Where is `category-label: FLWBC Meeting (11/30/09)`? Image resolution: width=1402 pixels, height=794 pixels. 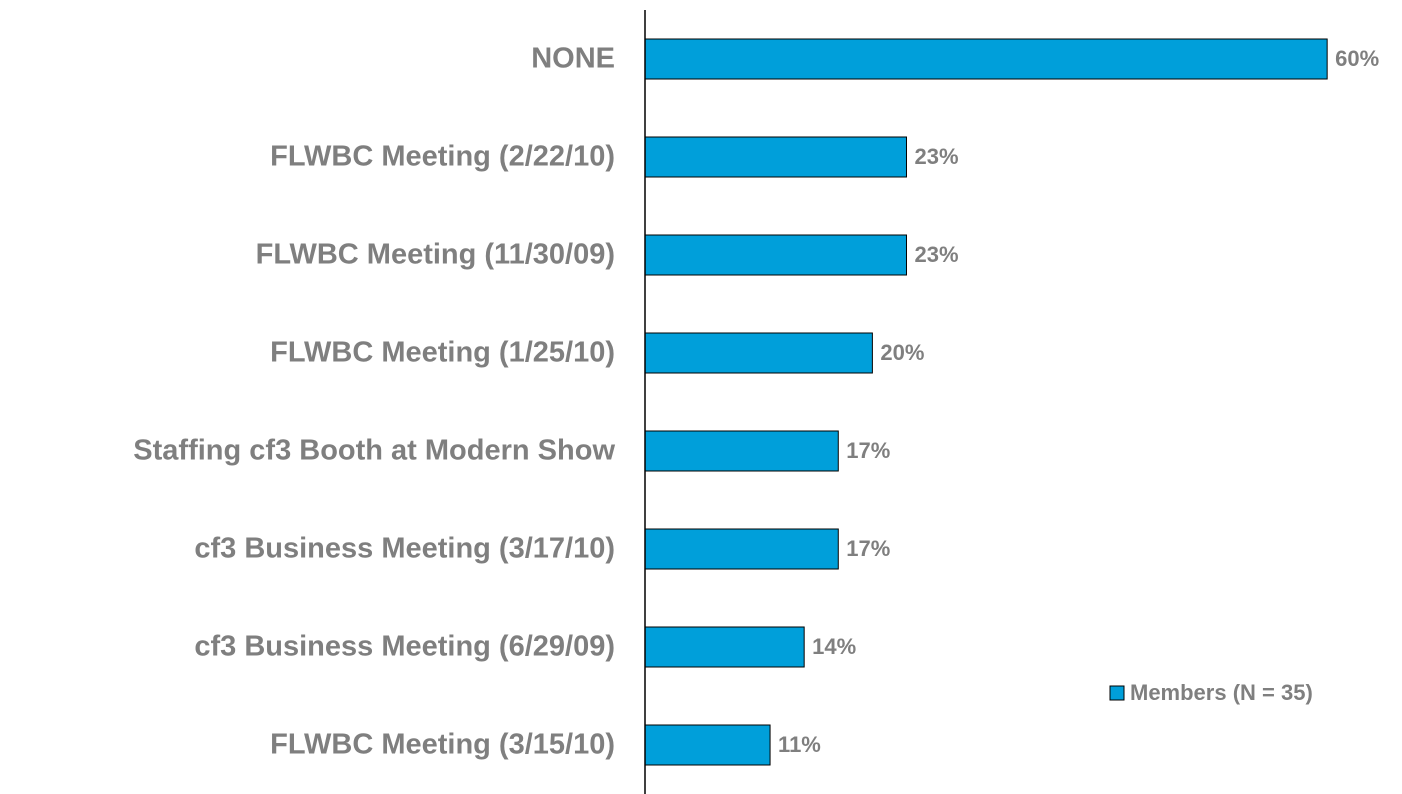 category-label: FLWBC Meeting (11/30/09) is located at coordinates (435, 255).